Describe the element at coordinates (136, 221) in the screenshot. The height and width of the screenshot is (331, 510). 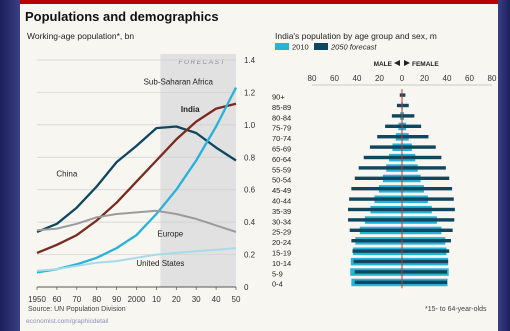
I see `series-line-europe` at that location.